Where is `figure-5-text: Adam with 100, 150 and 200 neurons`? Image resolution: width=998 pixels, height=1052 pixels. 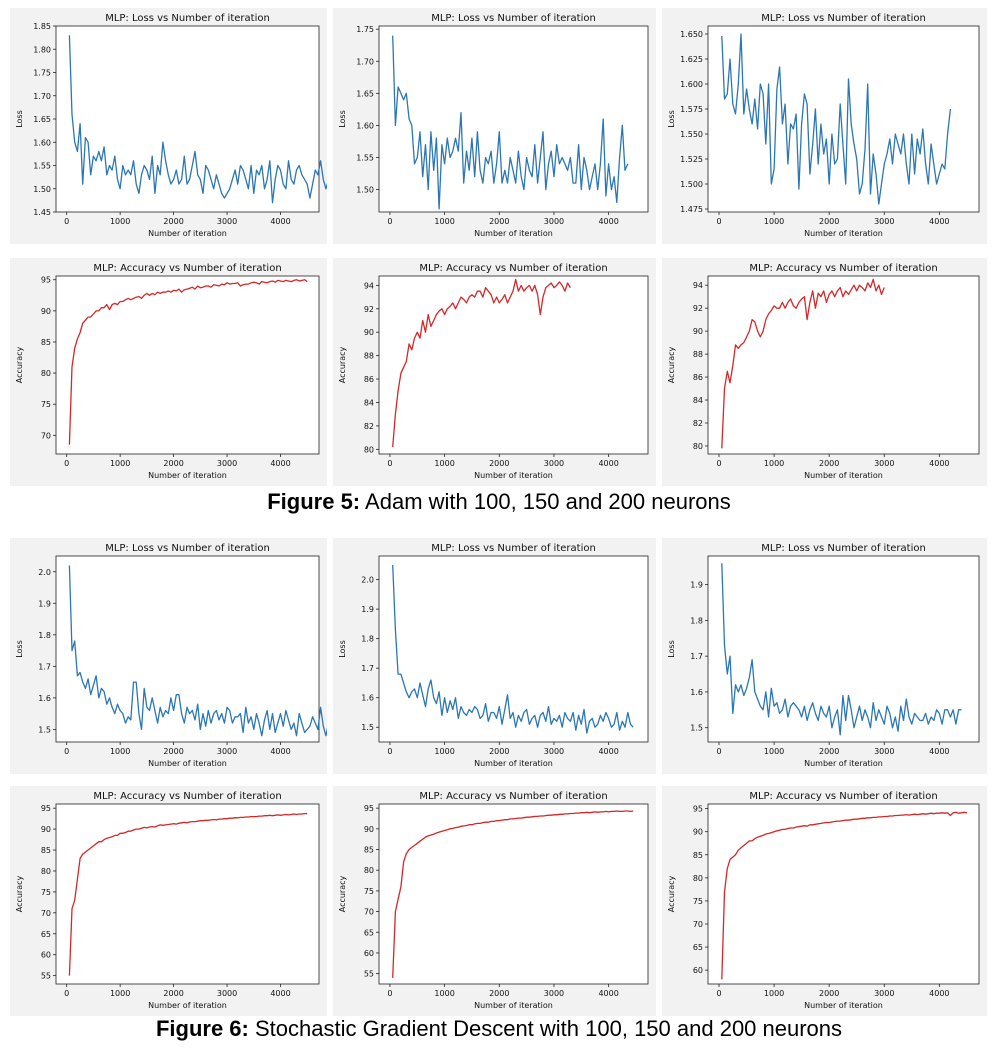
figure-5-text: Adam with 100, 150 and 200 neurons is located at coordinates (548, 501).